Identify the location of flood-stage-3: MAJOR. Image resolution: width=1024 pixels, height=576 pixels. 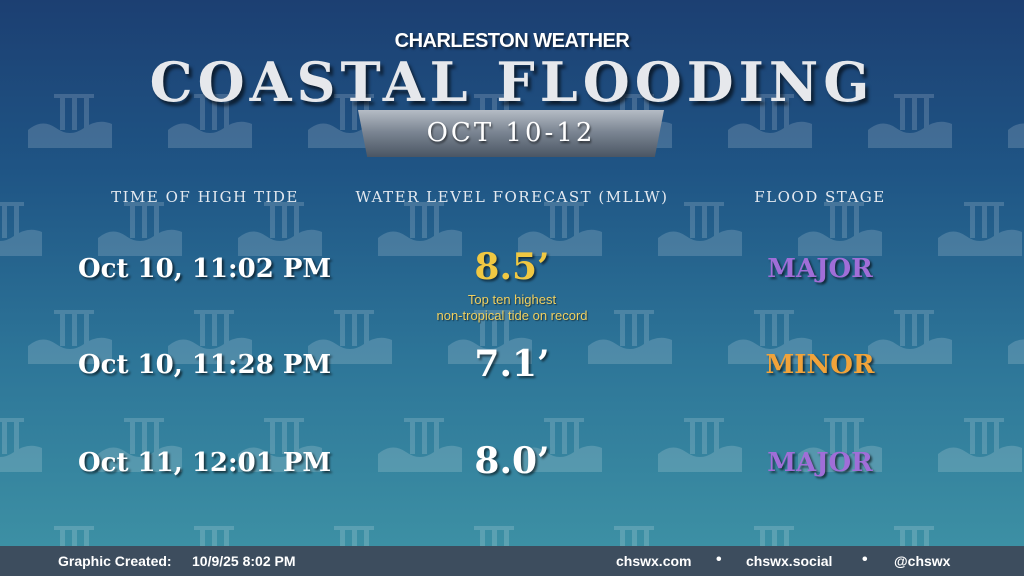
(820, 463).